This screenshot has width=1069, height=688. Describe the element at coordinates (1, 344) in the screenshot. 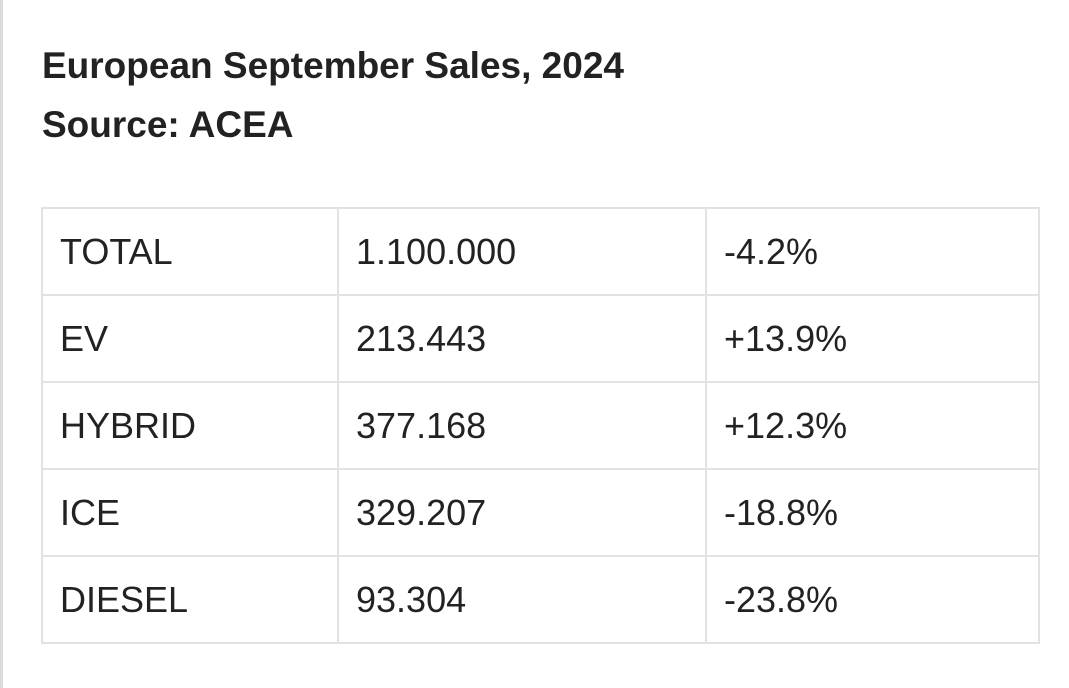

I see `left-edge-divider` at that location.